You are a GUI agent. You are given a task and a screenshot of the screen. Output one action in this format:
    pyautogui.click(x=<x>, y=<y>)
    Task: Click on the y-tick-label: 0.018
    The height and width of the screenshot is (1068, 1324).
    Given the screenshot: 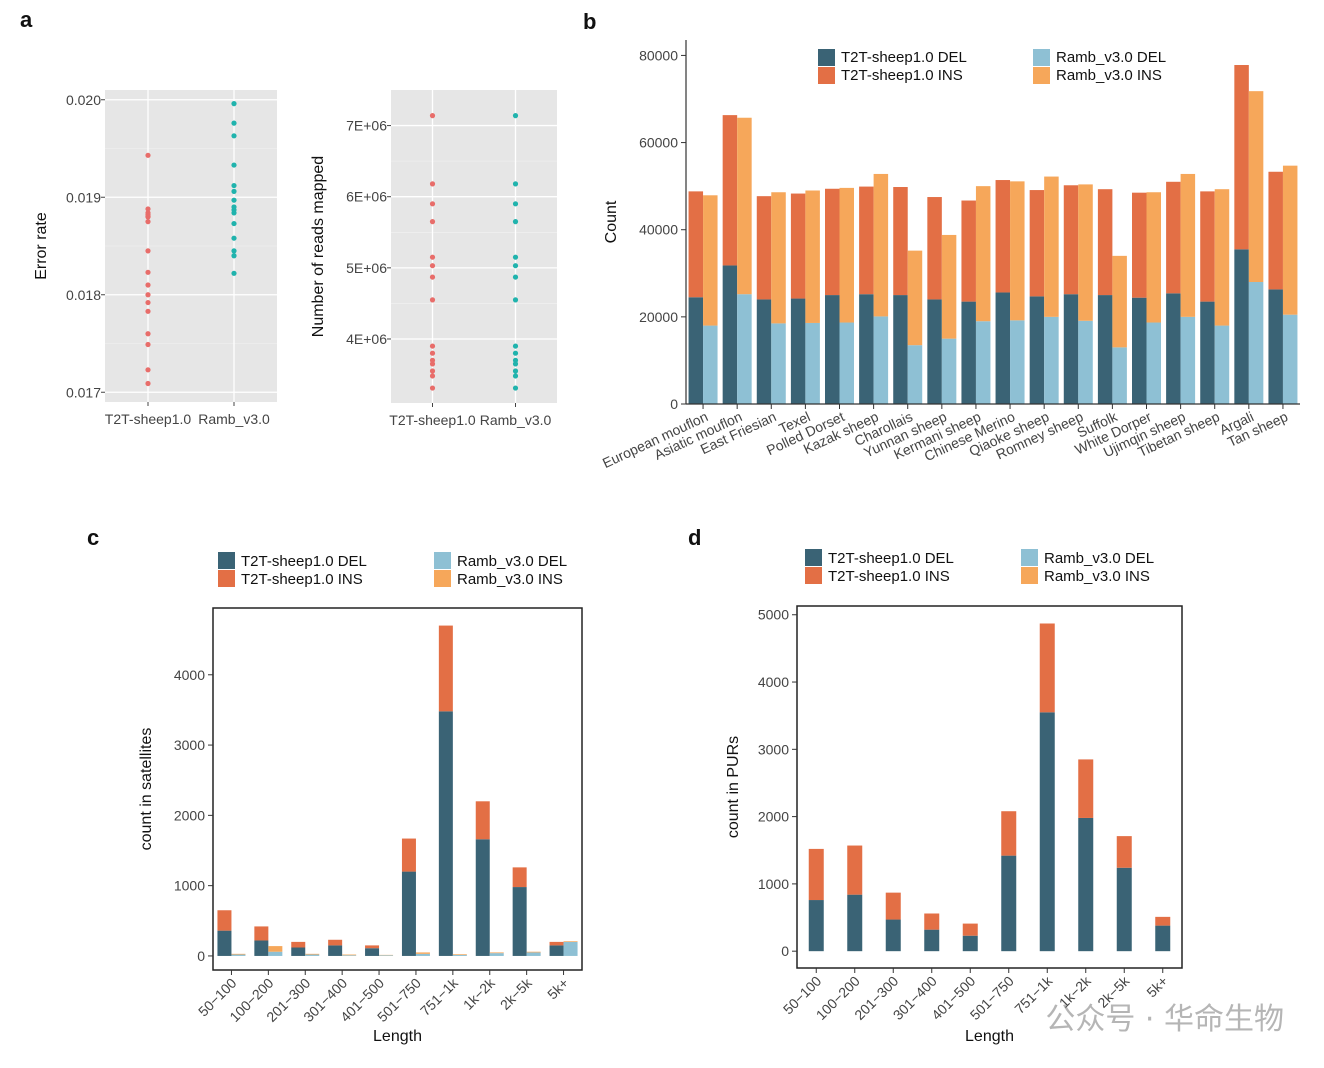 What is the action you would take?
    pyautogui.click(x=83, y=295)
    